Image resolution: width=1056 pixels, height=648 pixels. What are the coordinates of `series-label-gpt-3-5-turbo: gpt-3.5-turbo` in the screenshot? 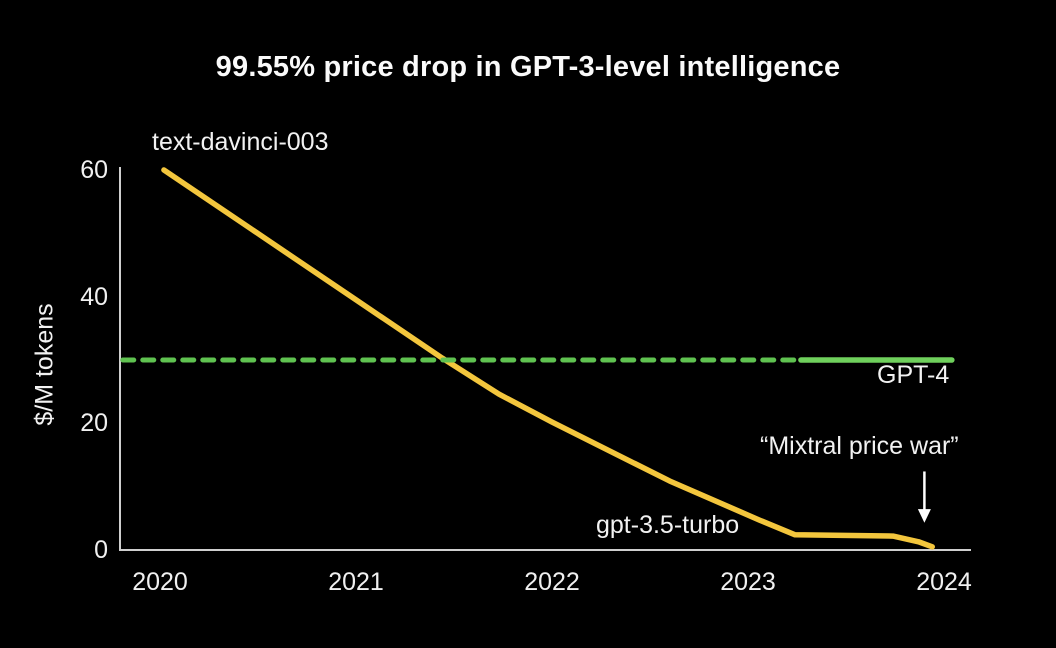 It's located at (668, 525).